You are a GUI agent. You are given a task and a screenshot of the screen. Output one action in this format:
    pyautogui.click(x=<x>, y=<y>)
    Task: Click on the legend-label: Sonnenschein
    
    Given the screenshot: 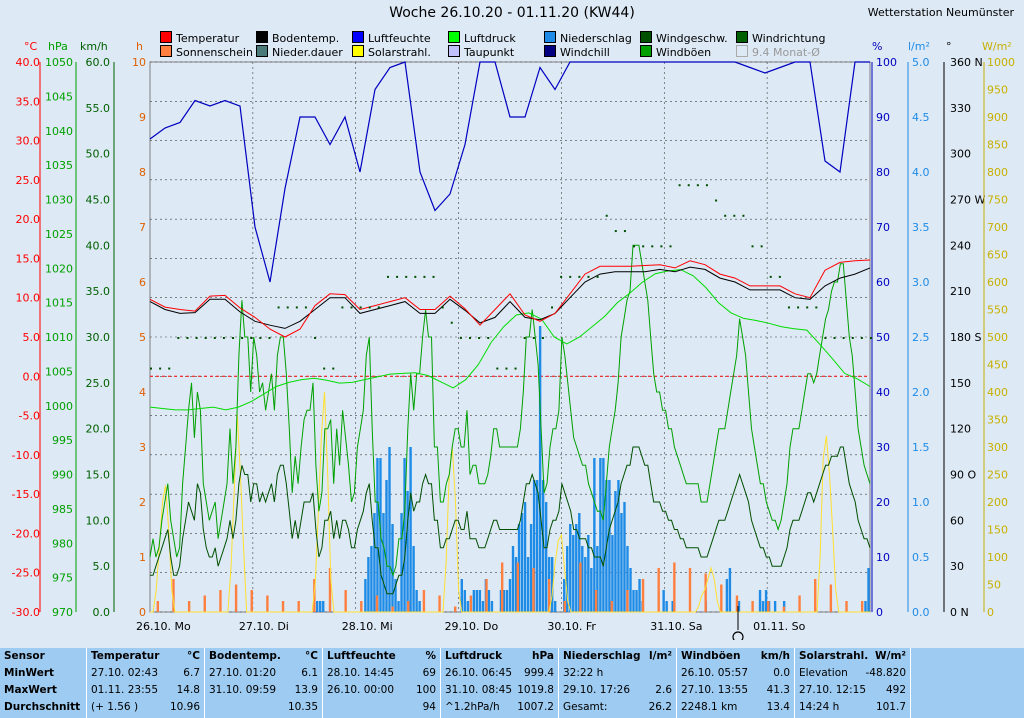 What is the action you would take?
    pyautogui.click(x=214, y=52)
    